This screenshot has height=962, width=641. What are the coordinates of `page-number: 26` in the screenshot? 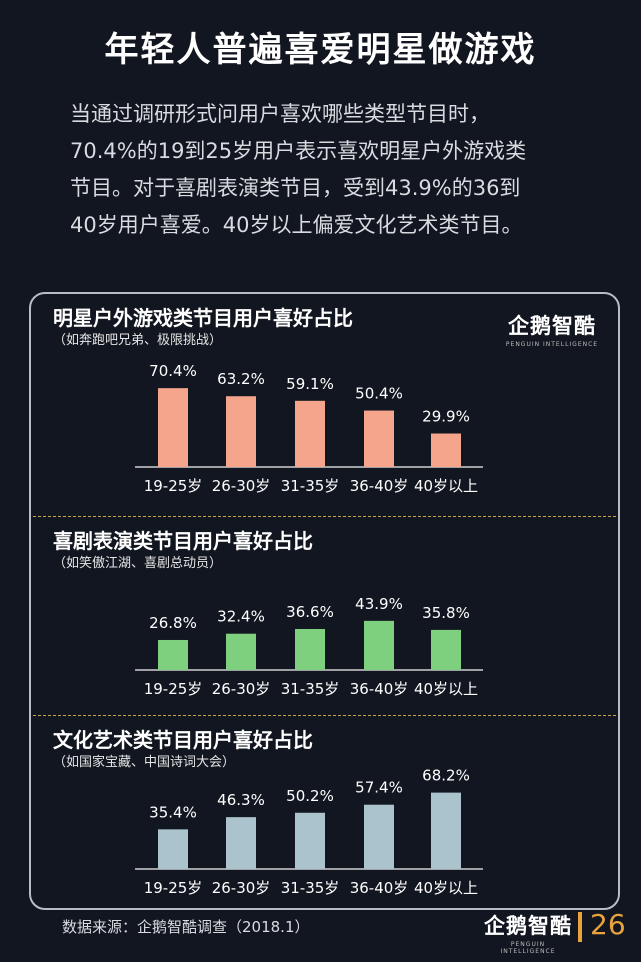 It's located at (608, 924).